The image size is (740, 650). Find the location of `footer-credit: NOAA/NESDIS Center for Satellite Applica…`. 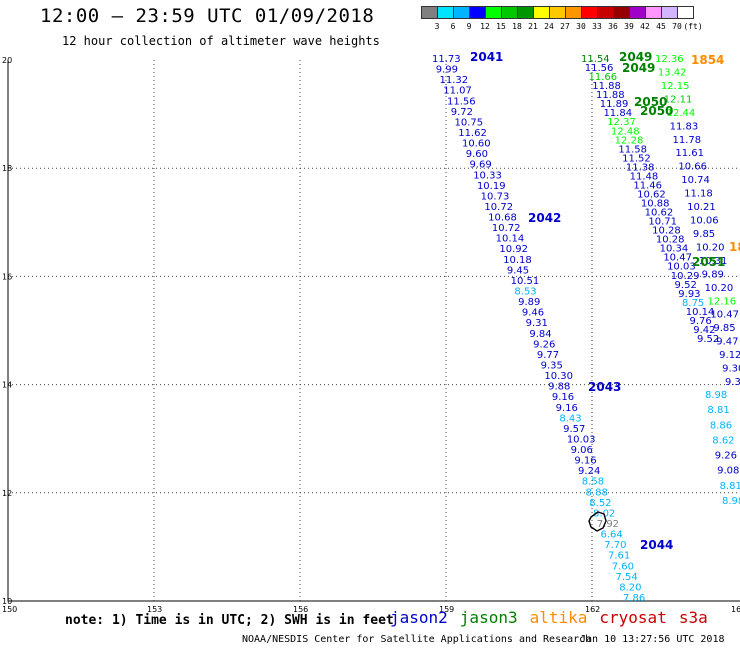

footer-credit: NOAA/NESDIS Center for Satellite Applica… is located at coordinates (417, 639).